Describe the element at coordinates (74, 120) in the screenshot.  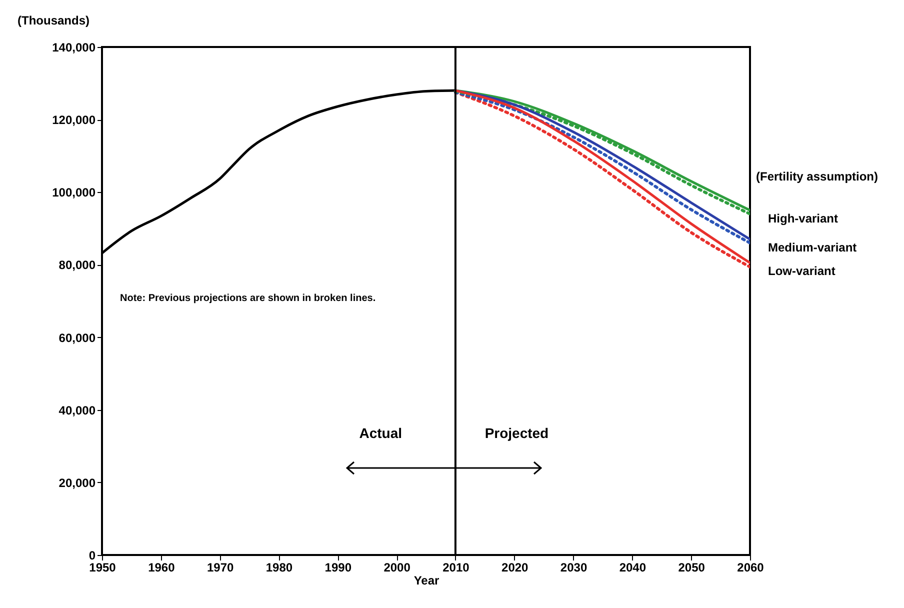
I see `y-tick-label: 120,000` at that location.